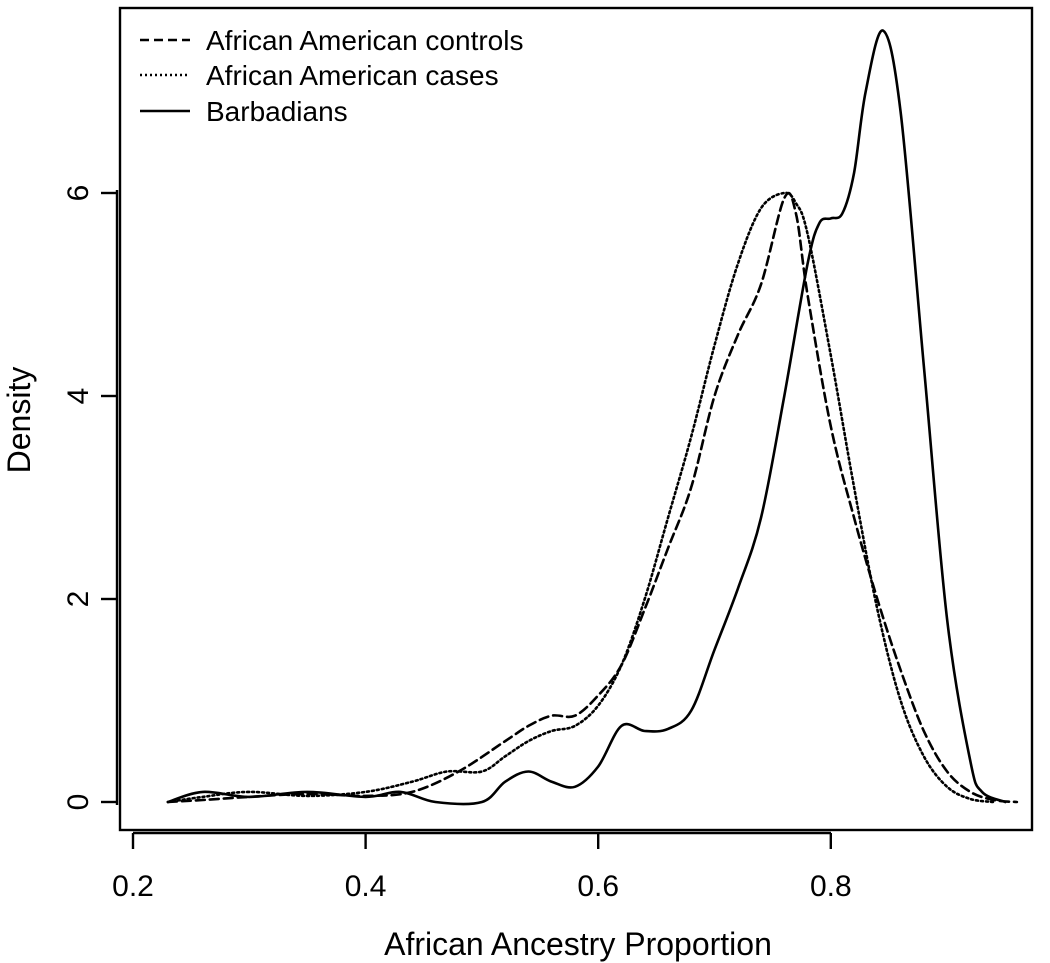 The height and width of the screenshot is (963, 1050). What do you see at coordinates (78, 193) in the screenshot?
I see `y-tick-label: 6` at bounding box center [78, 193].